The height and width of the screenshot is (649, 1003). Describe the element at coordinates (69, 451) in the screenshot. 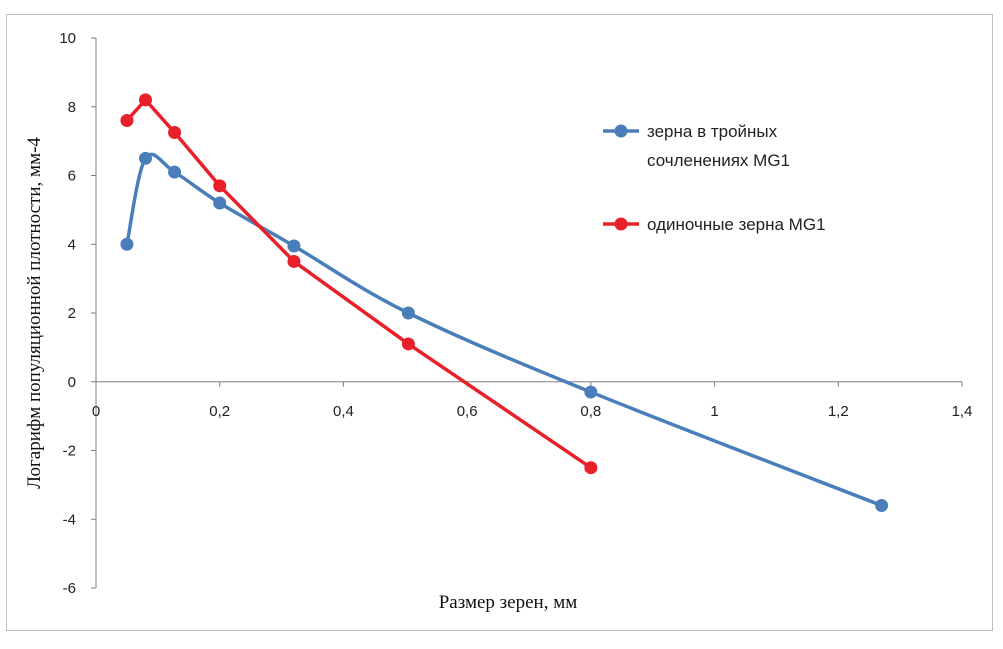

I see `y-tick-label: -2` at that location.